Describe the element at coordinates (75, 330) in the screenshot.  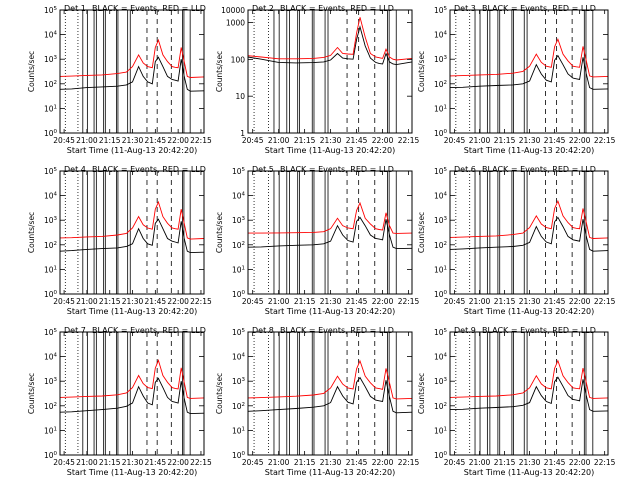
I see `panel-title: Det 7` at that location.